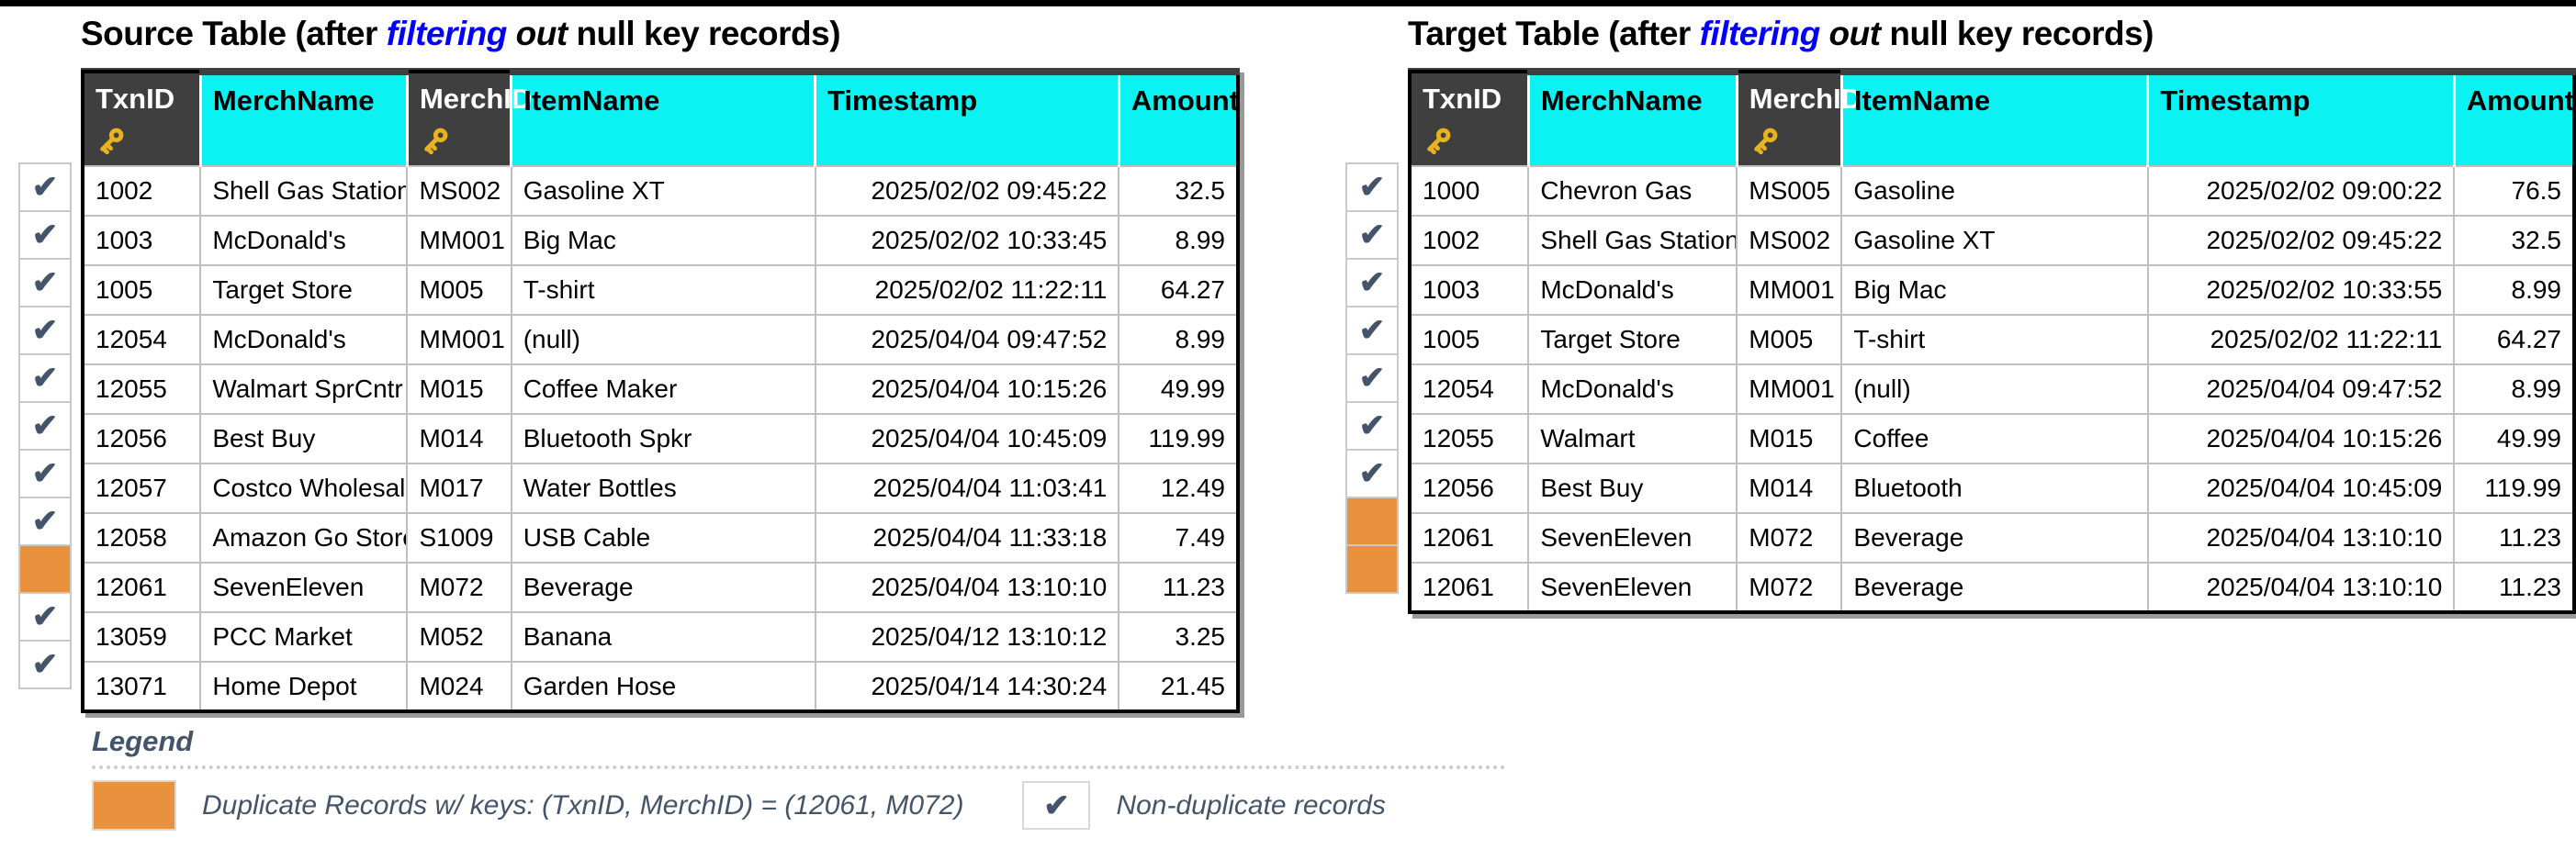  Describe the element at coordinates (1178, 637) in the screenshot. I see `cell-amount: 3.25` at that location.